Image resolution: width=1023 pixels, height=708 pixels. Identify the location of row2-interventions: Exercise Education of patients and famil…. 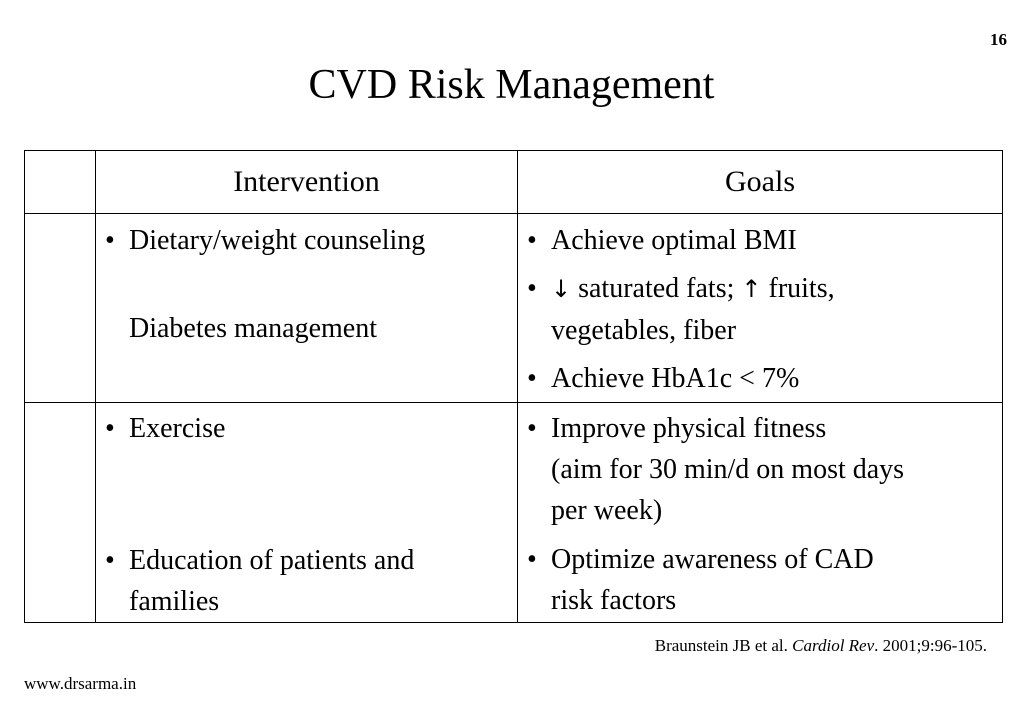
(310, 515).